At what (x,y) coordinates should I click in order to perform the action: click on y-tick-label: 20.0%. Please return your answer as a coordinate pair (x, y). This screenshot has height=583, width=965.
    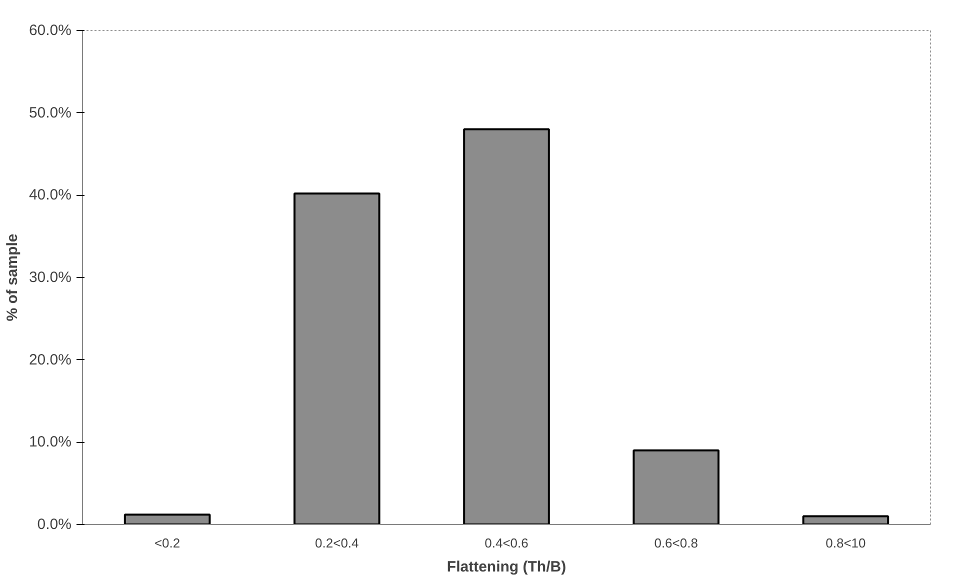
    Looking at the image, I should click on (50, 359).